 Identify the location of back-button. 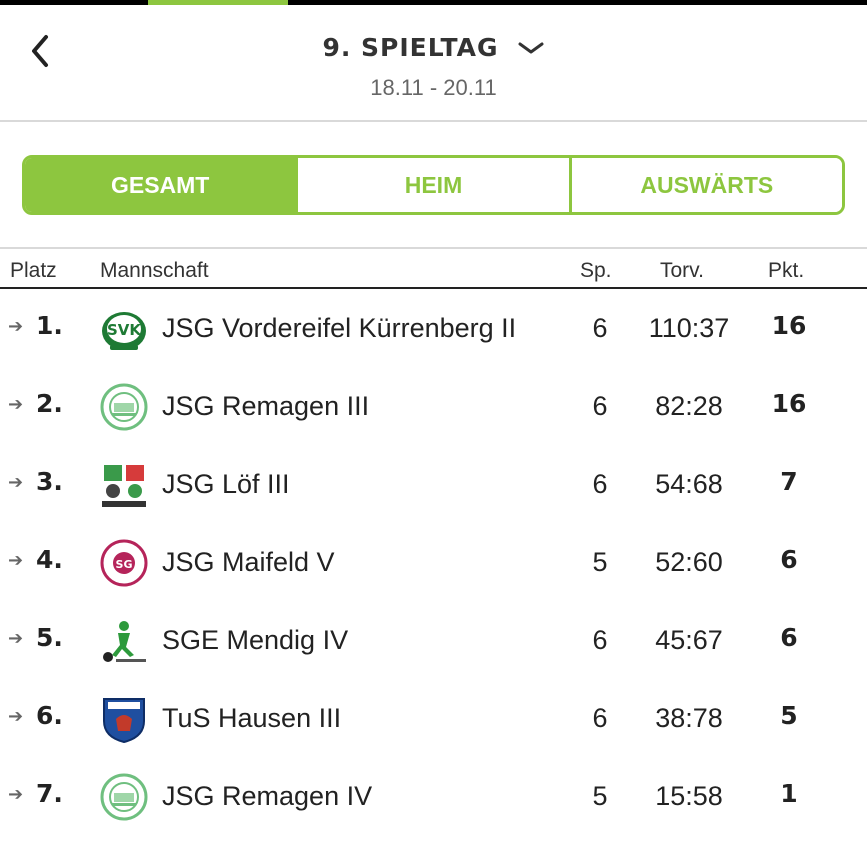
(41, 51).